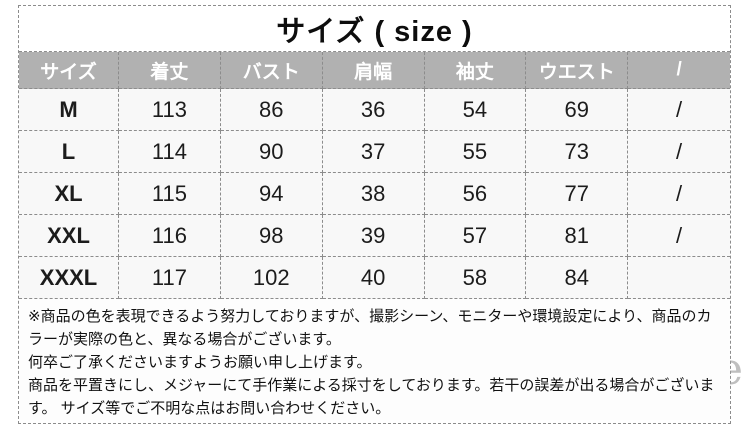 This screenshot has height=436, width=750. What do you see at coordinates (170, 152) in the screenshot?
I see `cell-l-length: 114` at bounding box center [170, 152].